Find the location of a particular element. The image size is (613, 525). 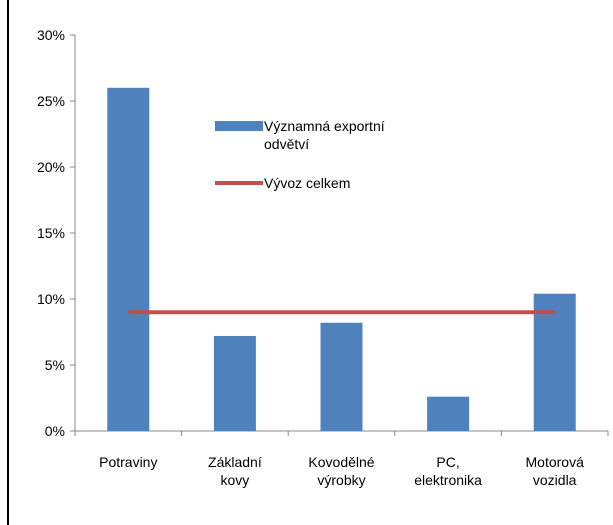

x-tick-label: PC, elektronika is located at coordinates (448, 471).